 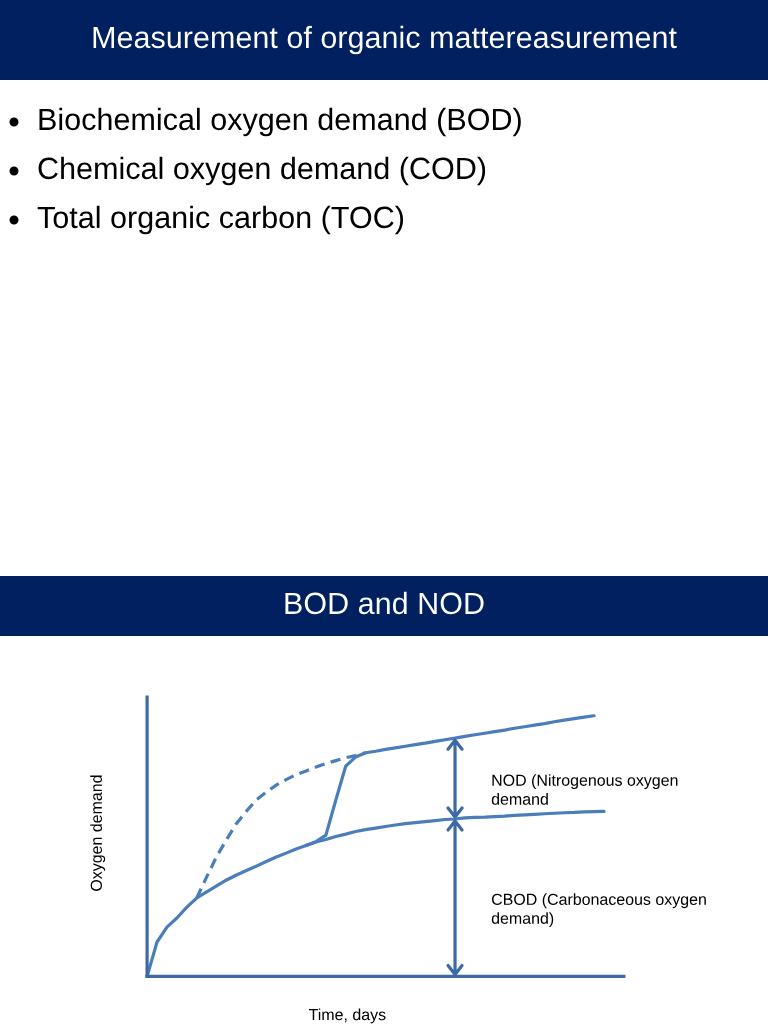 I want to click on text: Total organic carbon (TOC), so click(x=220, y=220).